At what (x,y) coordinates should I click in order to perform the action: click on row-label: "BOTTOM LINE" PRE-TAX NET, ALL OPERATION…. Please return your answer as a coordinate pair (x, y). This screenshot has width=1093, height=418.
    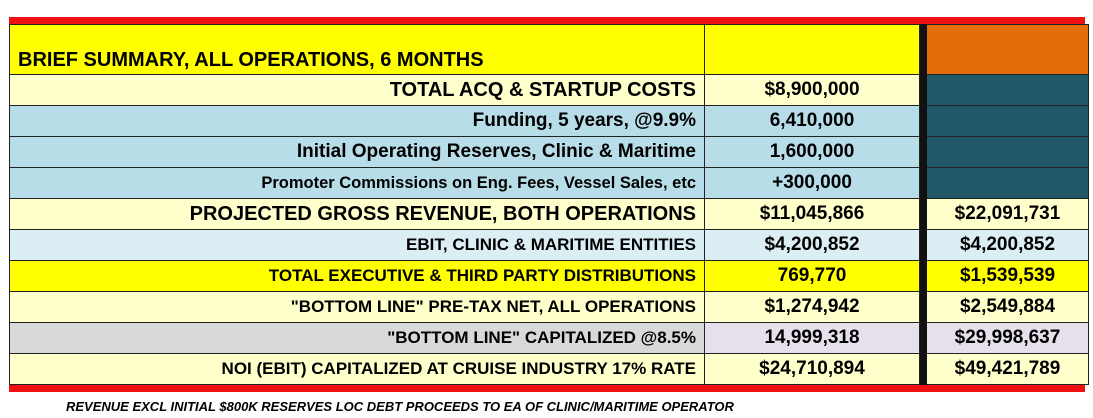
    Looking at the image, I should click on (357, 307).